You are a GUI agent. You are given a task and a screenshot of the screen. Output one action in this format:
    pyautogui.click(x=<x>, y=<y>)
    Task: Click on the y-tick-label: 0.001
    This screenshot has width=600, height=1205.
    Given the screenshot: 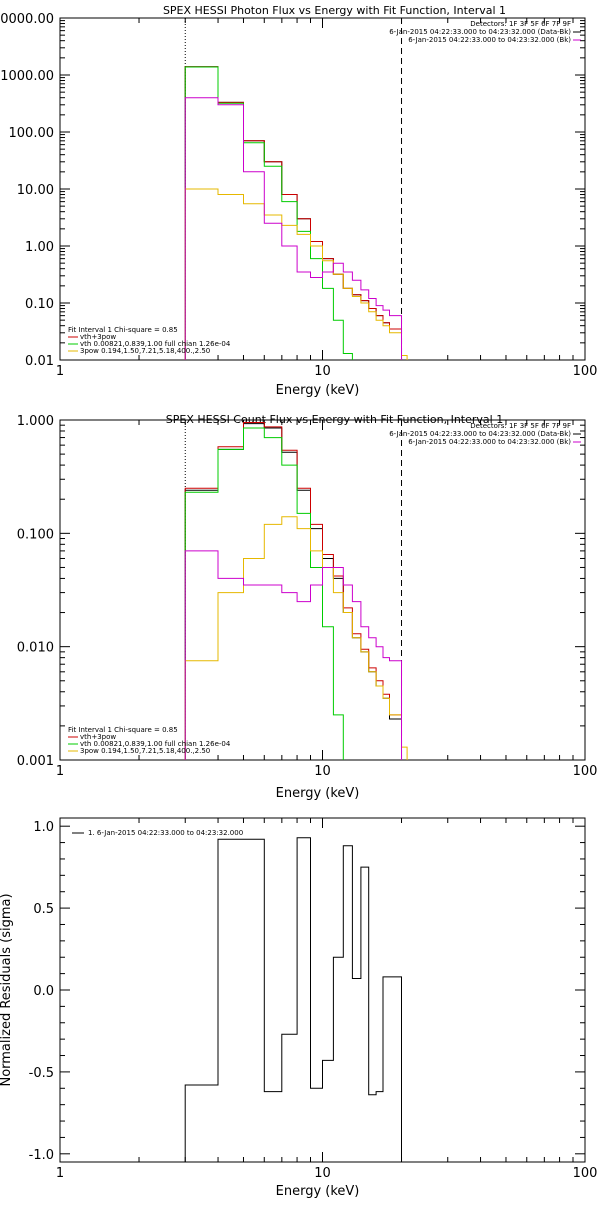 What is the action you would take?
    pyautogui.click(x=35, y=761)
    